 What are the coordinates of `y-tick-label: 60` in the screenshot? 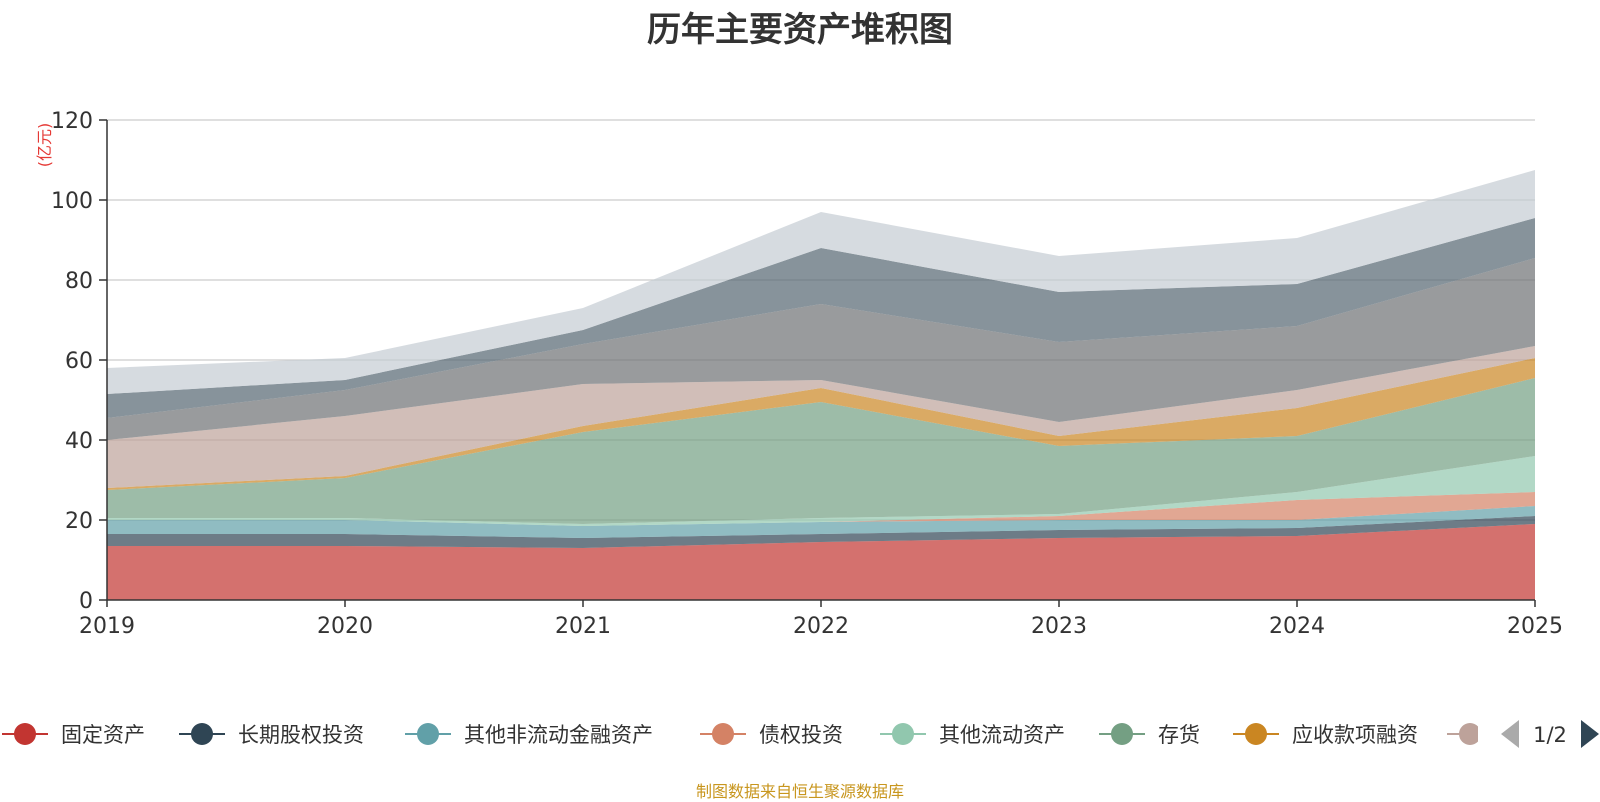 It's located at (79, 361).